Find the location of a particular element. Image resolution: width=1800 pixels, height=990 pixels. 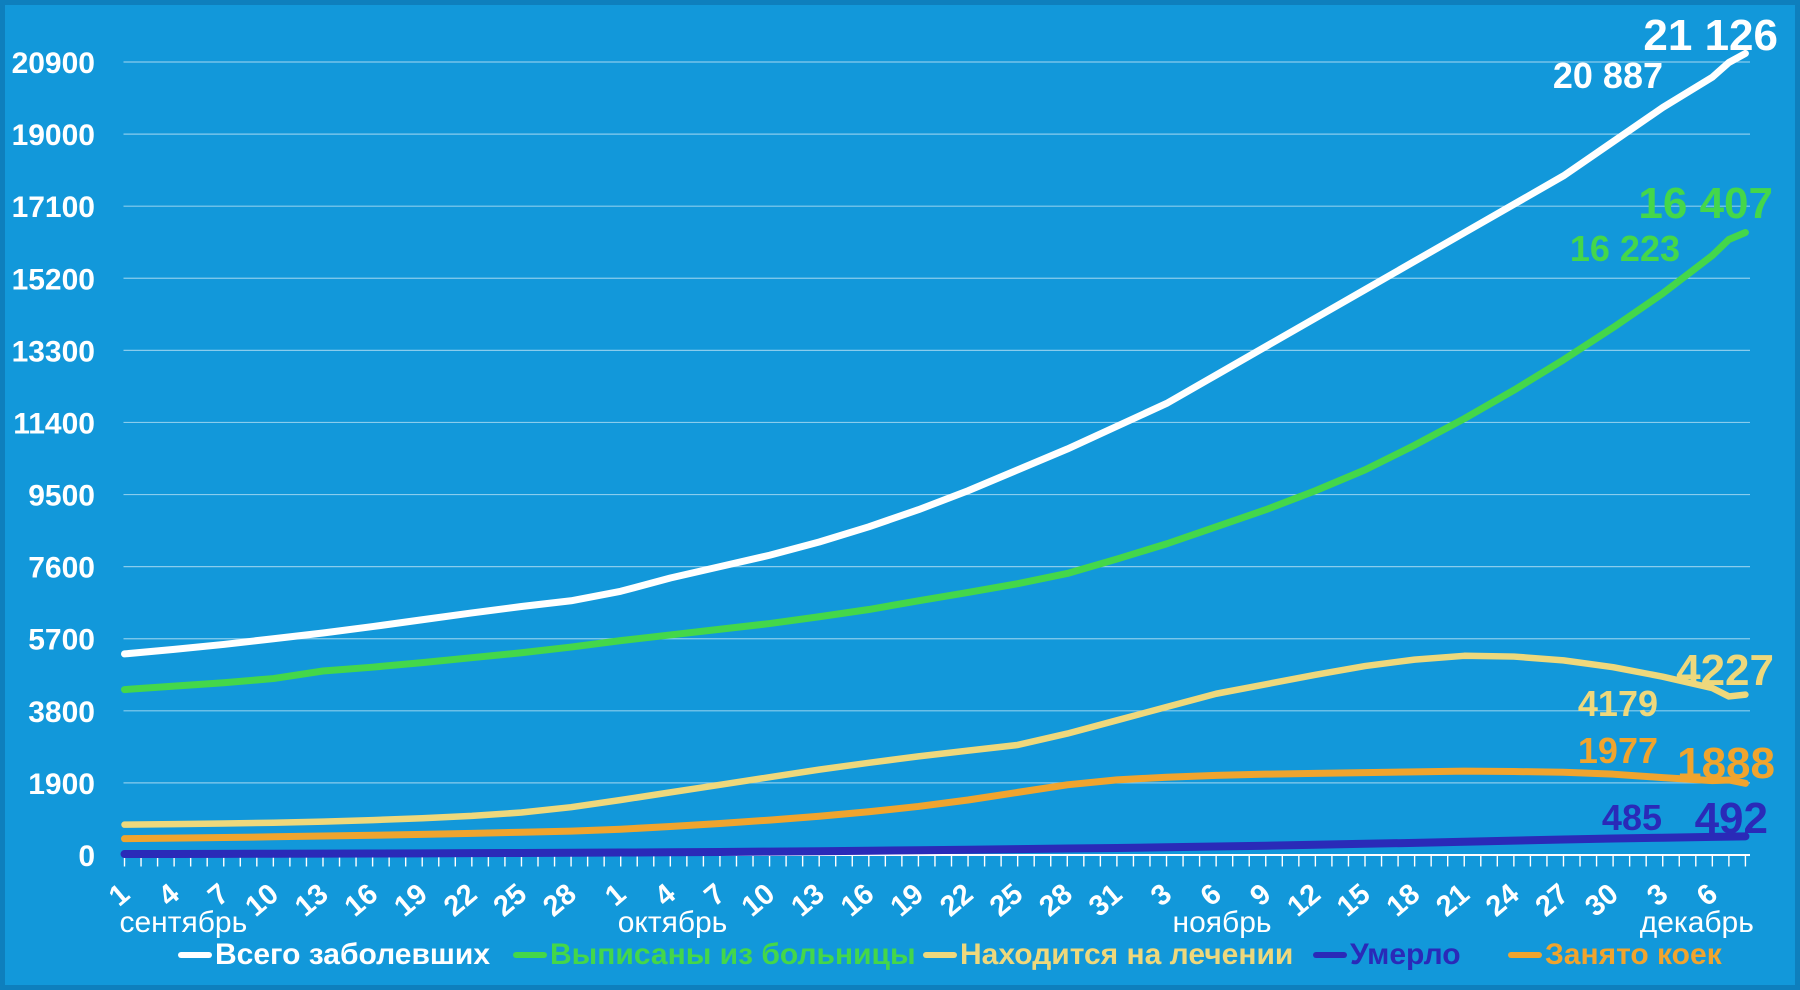

y-axis-label: 11400 is located at coordinates (54, 423).